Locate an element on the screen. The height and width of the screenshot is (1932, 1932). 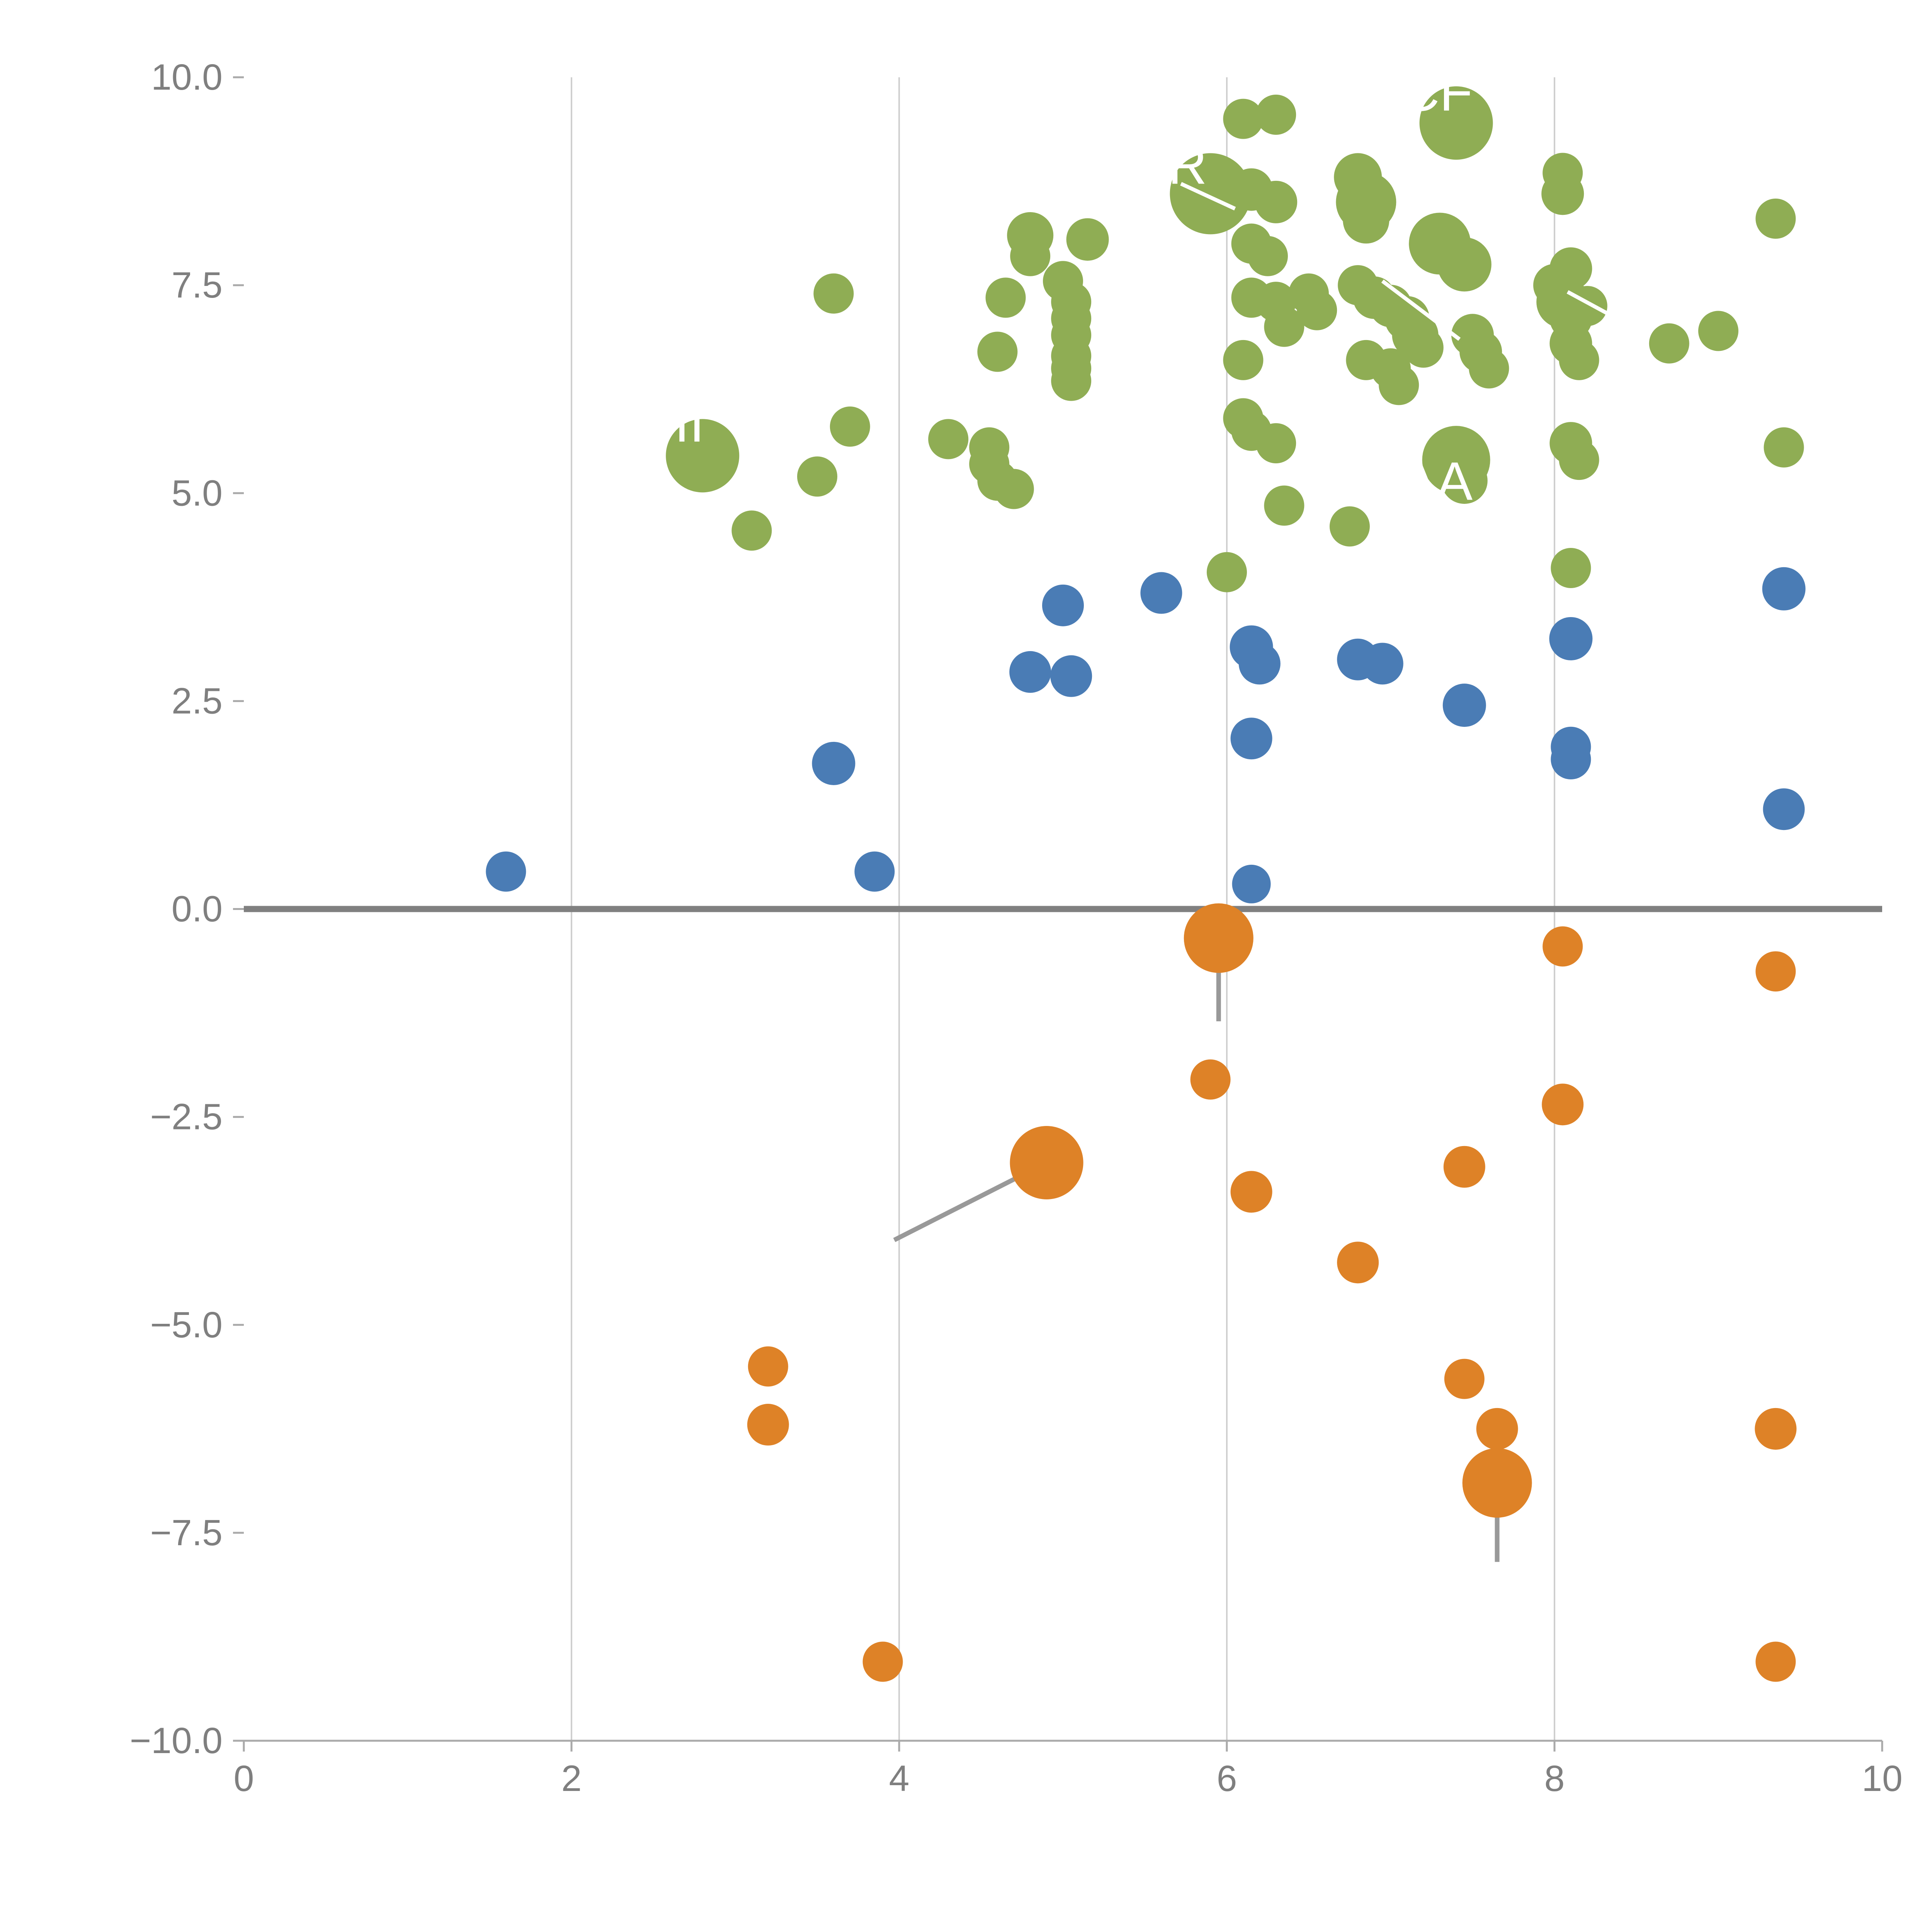
annotation-label: AA is located at coordinates (1437, 481).